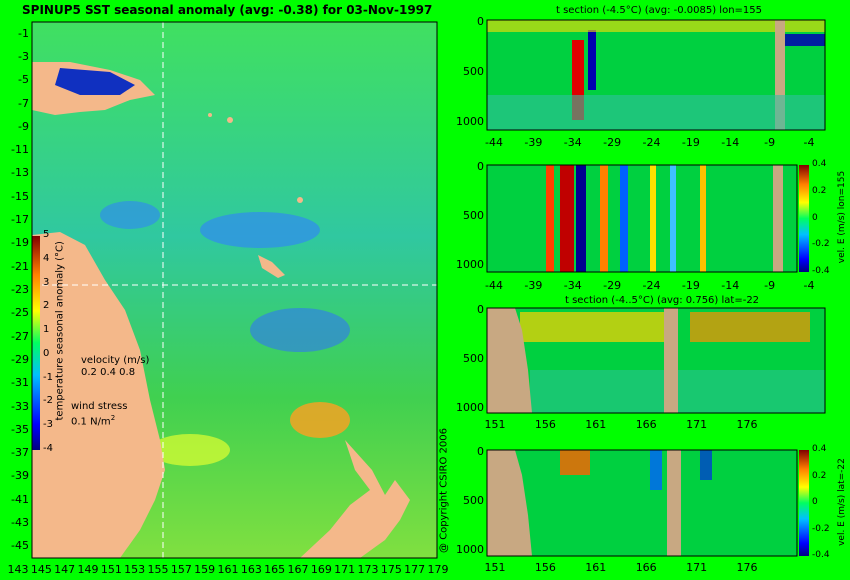 The width and height of the screenshot is (850, 580). What do you see at coordinates (842, 502) in the screenshot?
I see `panel4-colorbar-label: vel. E (m/s) lat=-22` at bounding box center [842, 502].